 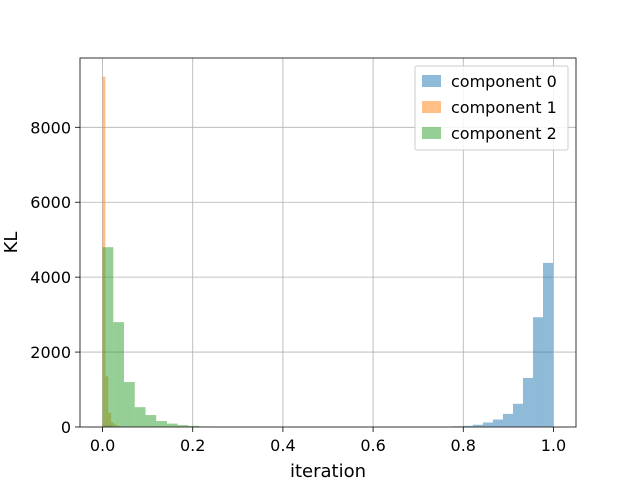 What do you see at coordinates (102, 445) in the screenshot?
I see `x-tick-label: 0.0` at bounding box center [102, 445].